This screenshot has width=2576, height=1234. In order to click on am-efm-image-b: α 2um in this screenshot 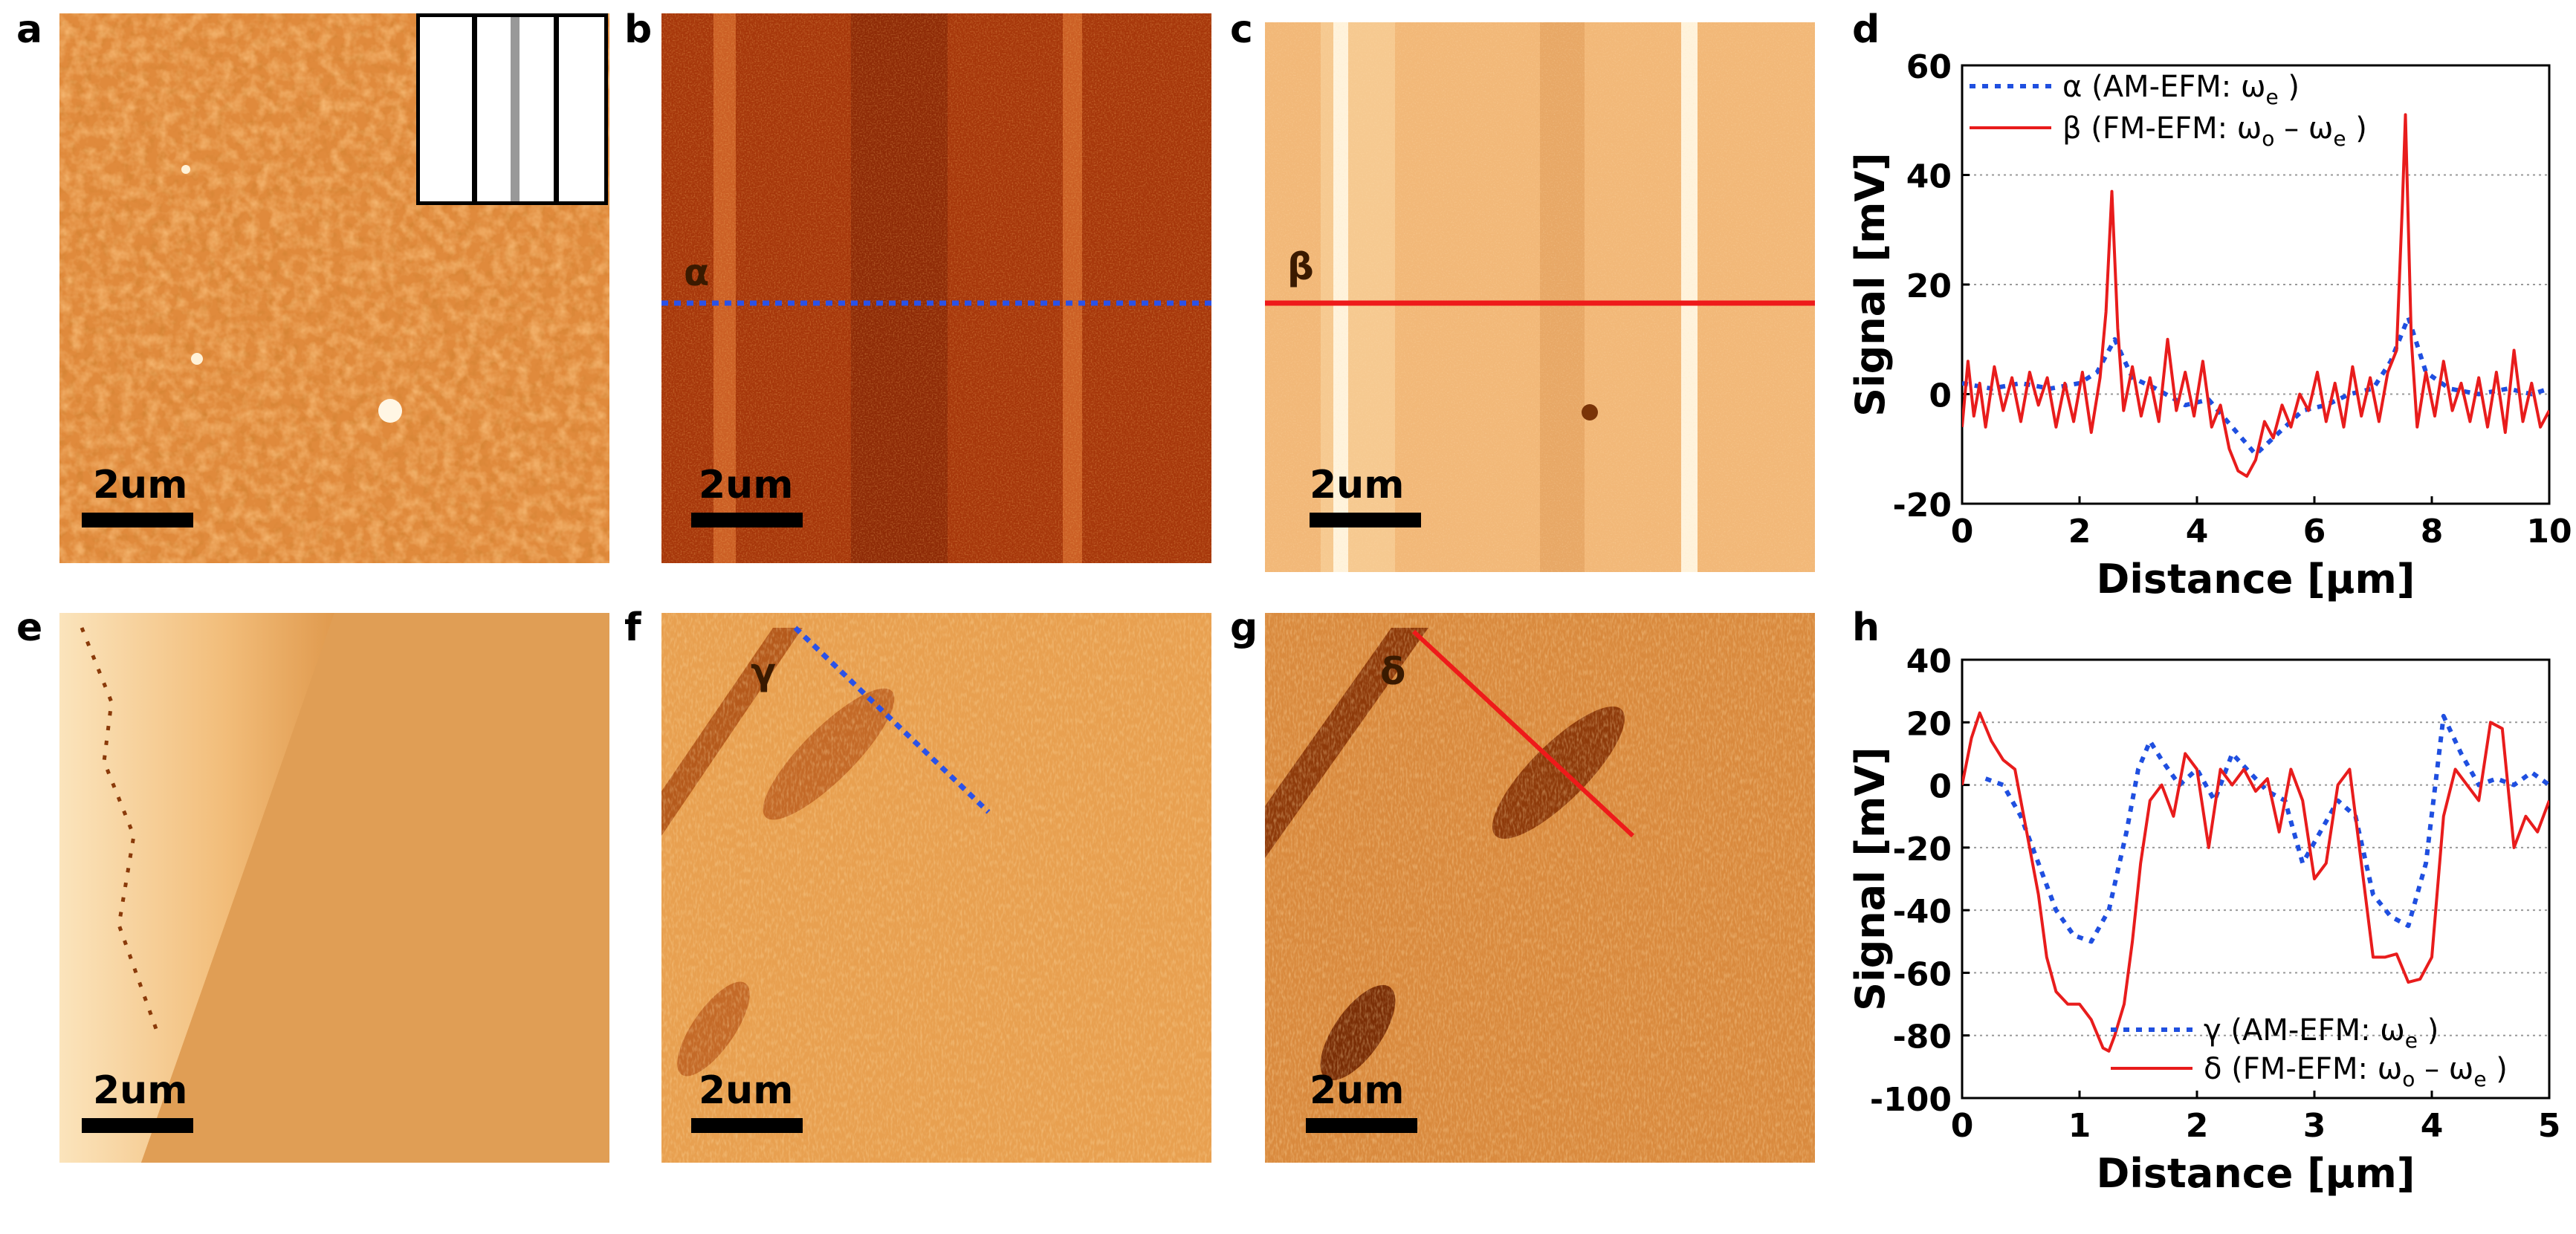, I will do `click(936, 288)`.